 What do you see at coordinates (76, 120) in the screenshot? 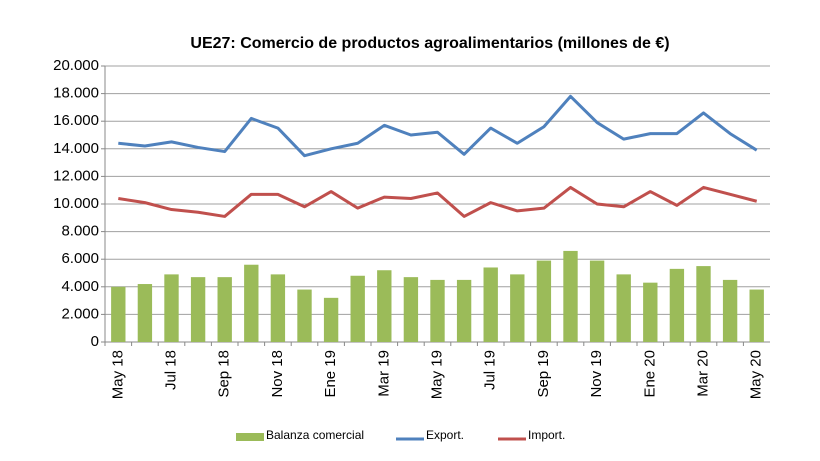
I see `y-tick-label: 16.000` at bounding box center [76, 120].